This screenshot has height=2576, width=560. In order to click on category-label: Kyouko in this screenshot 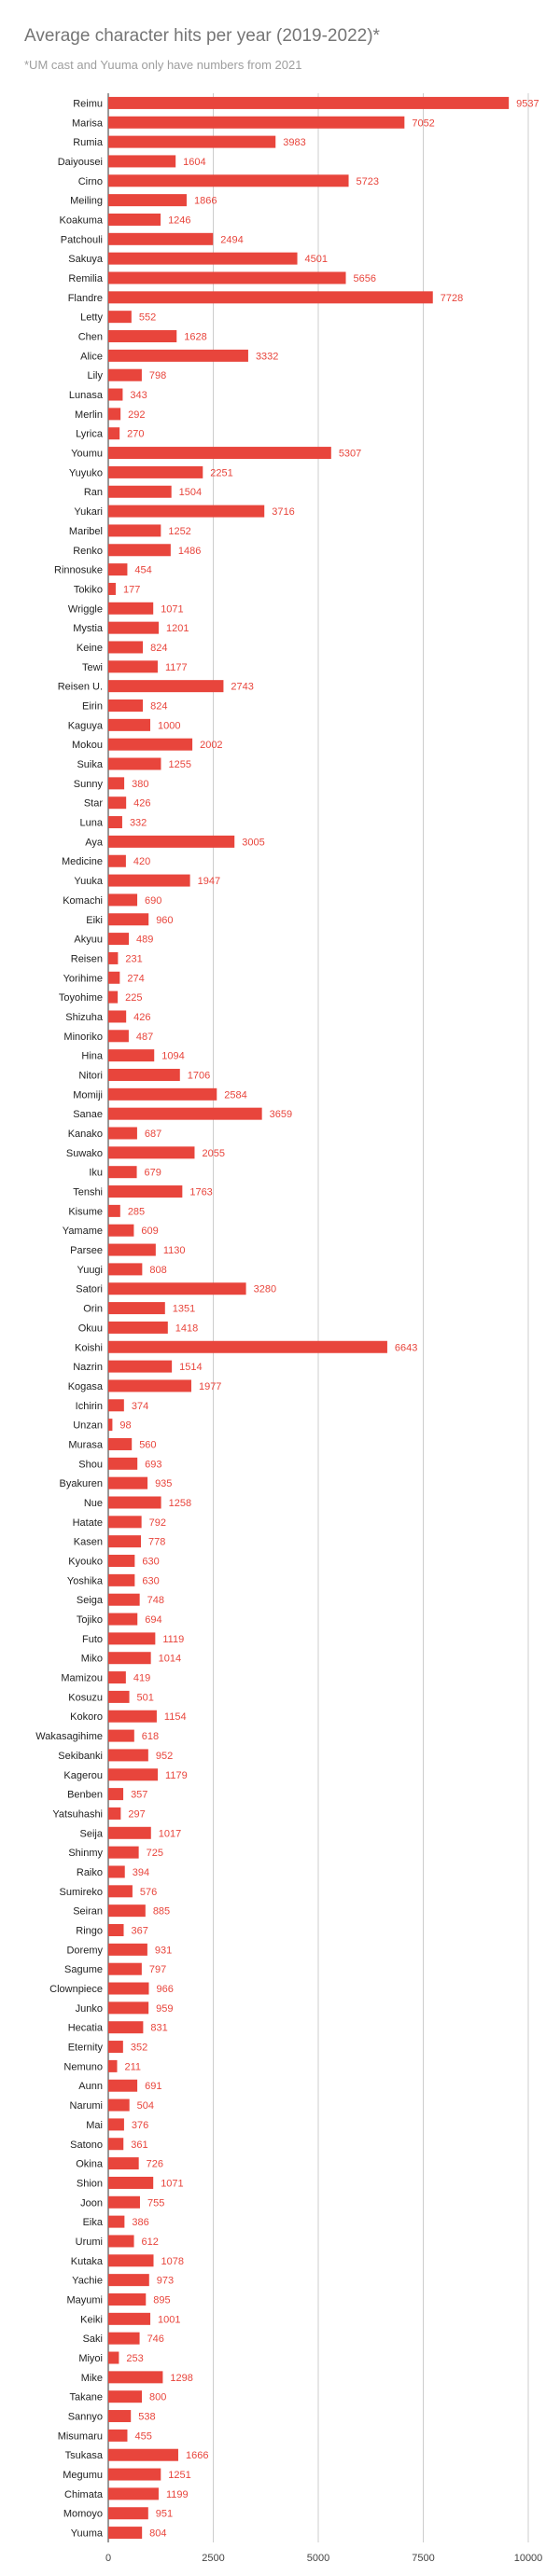, I will do `click(85, 1562)`.